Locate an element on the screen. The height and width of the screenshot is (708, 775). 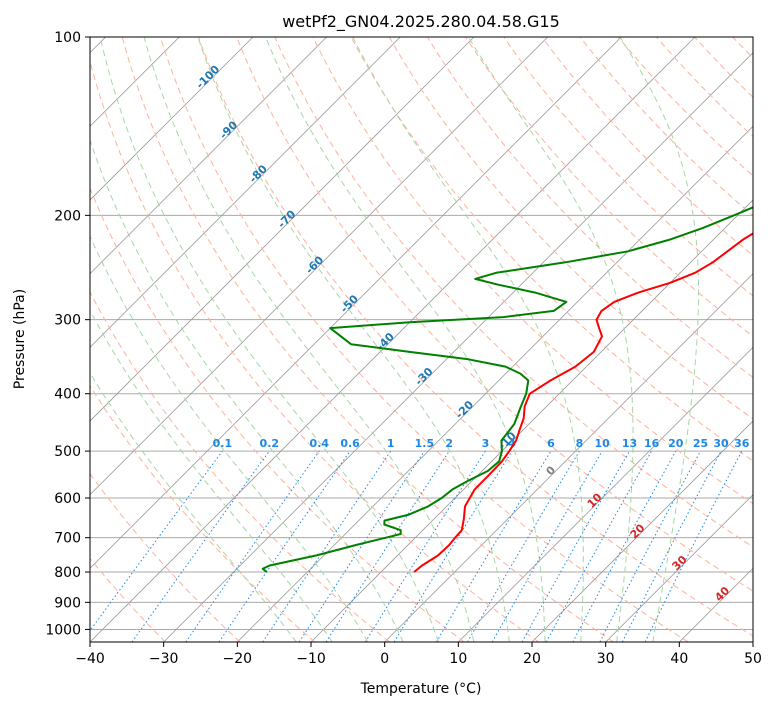
x-tick-label: 50 is located at coordinates (753, 659).